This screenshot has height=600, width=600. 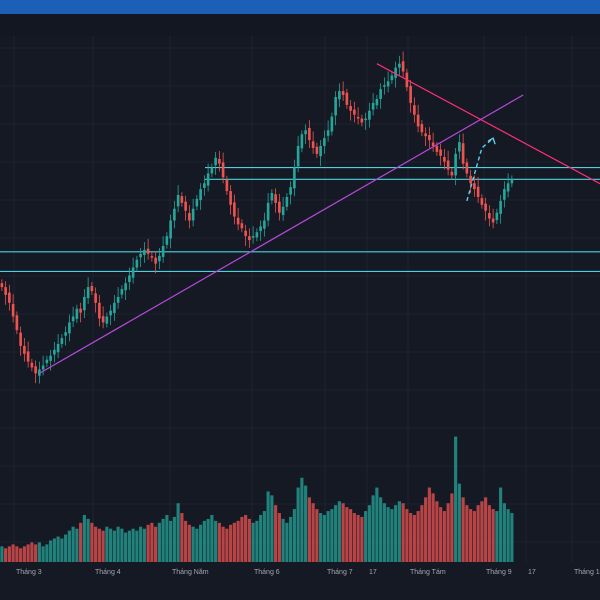 I want to click on x-axis-tick-label: Tháng Tám, so click(x=428, y=572).